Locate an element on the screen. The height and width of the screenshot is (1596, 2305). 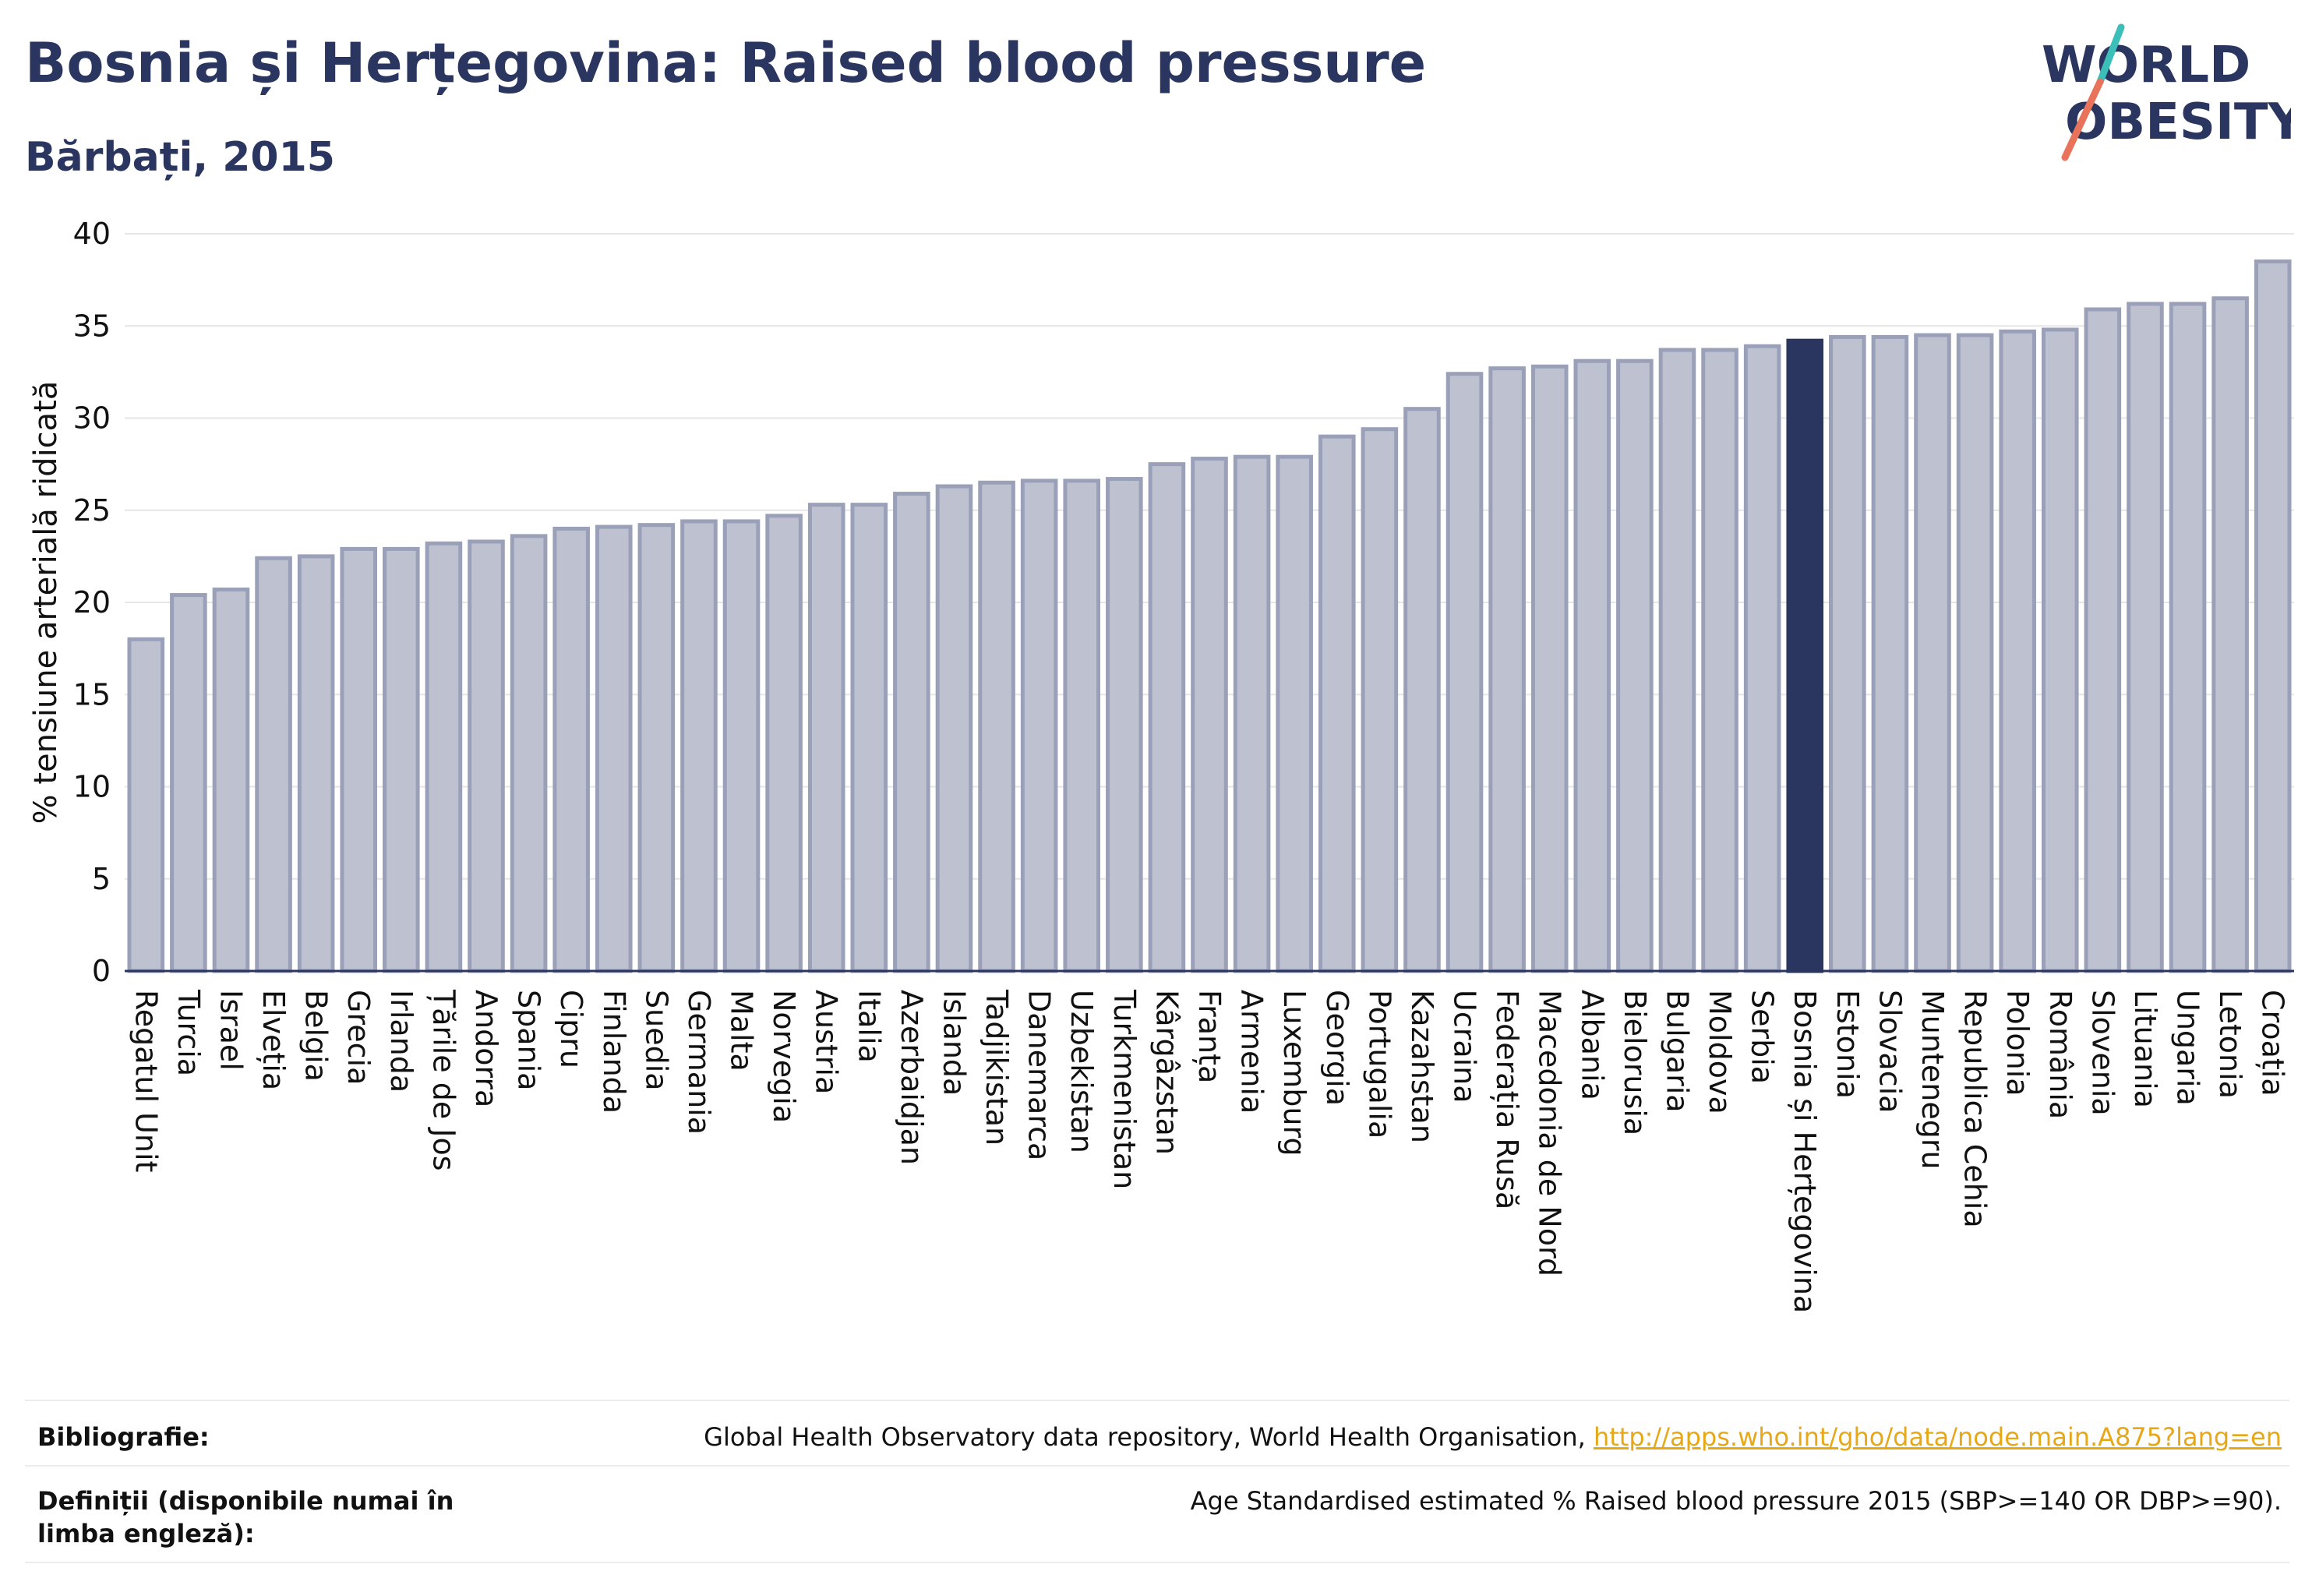
x-tick-label: Belgia is located at coordinates (316, 1036).